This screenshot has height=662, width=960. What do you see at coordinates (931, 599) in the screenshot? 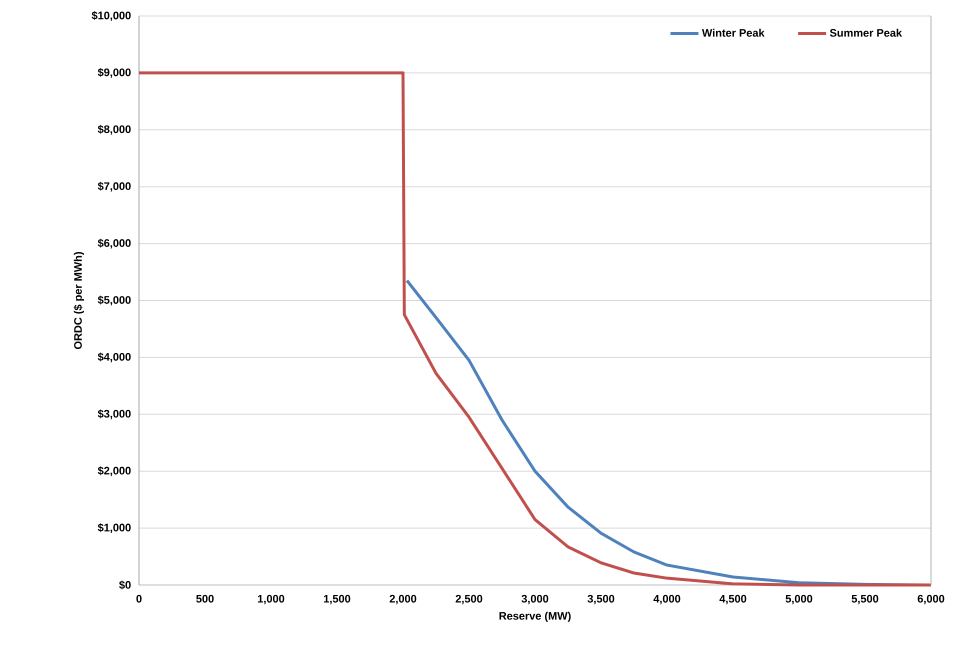
I see `x-tick-label: 6,000` at bounding box center [931, 599].